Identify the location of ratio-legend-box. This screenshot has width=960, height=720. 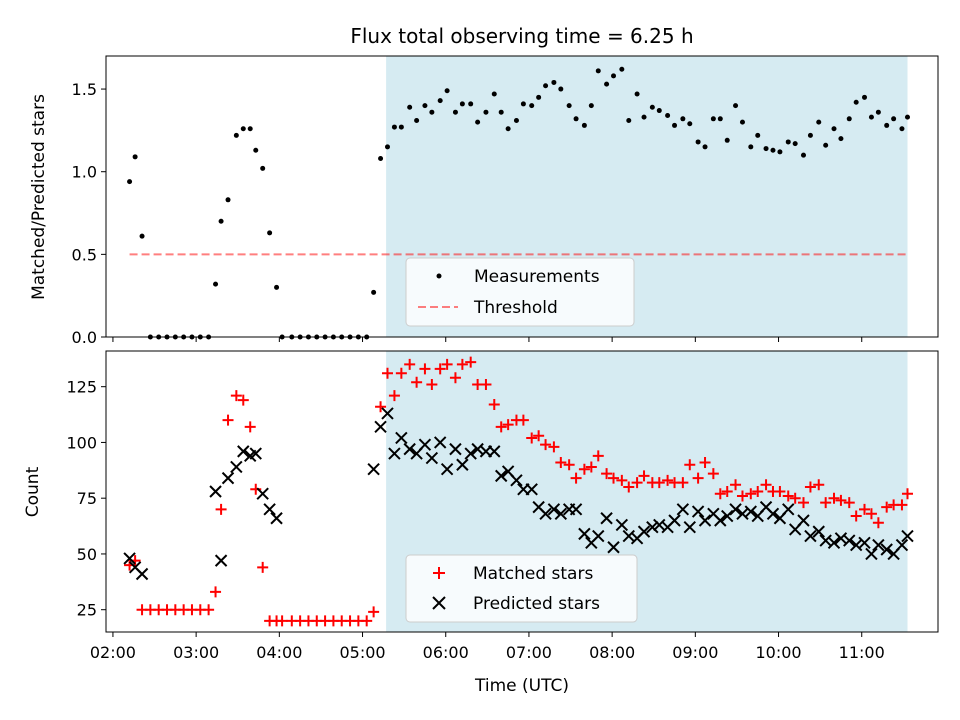
(520, 292).